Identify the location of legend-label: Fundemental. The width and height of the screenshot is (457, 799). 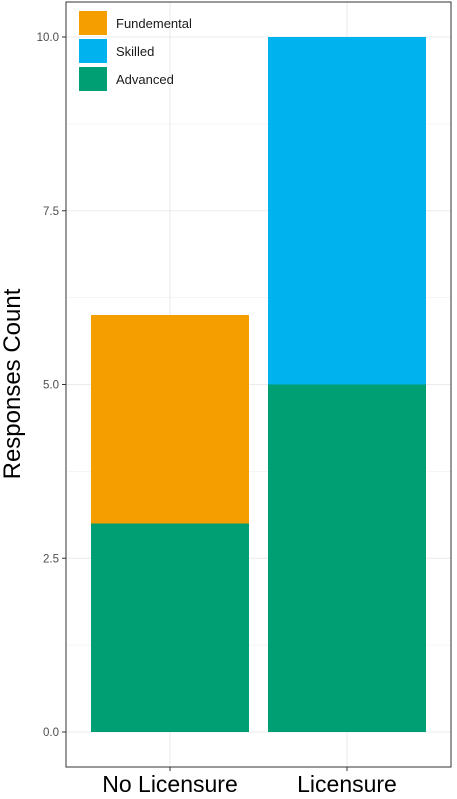
(154, 23).